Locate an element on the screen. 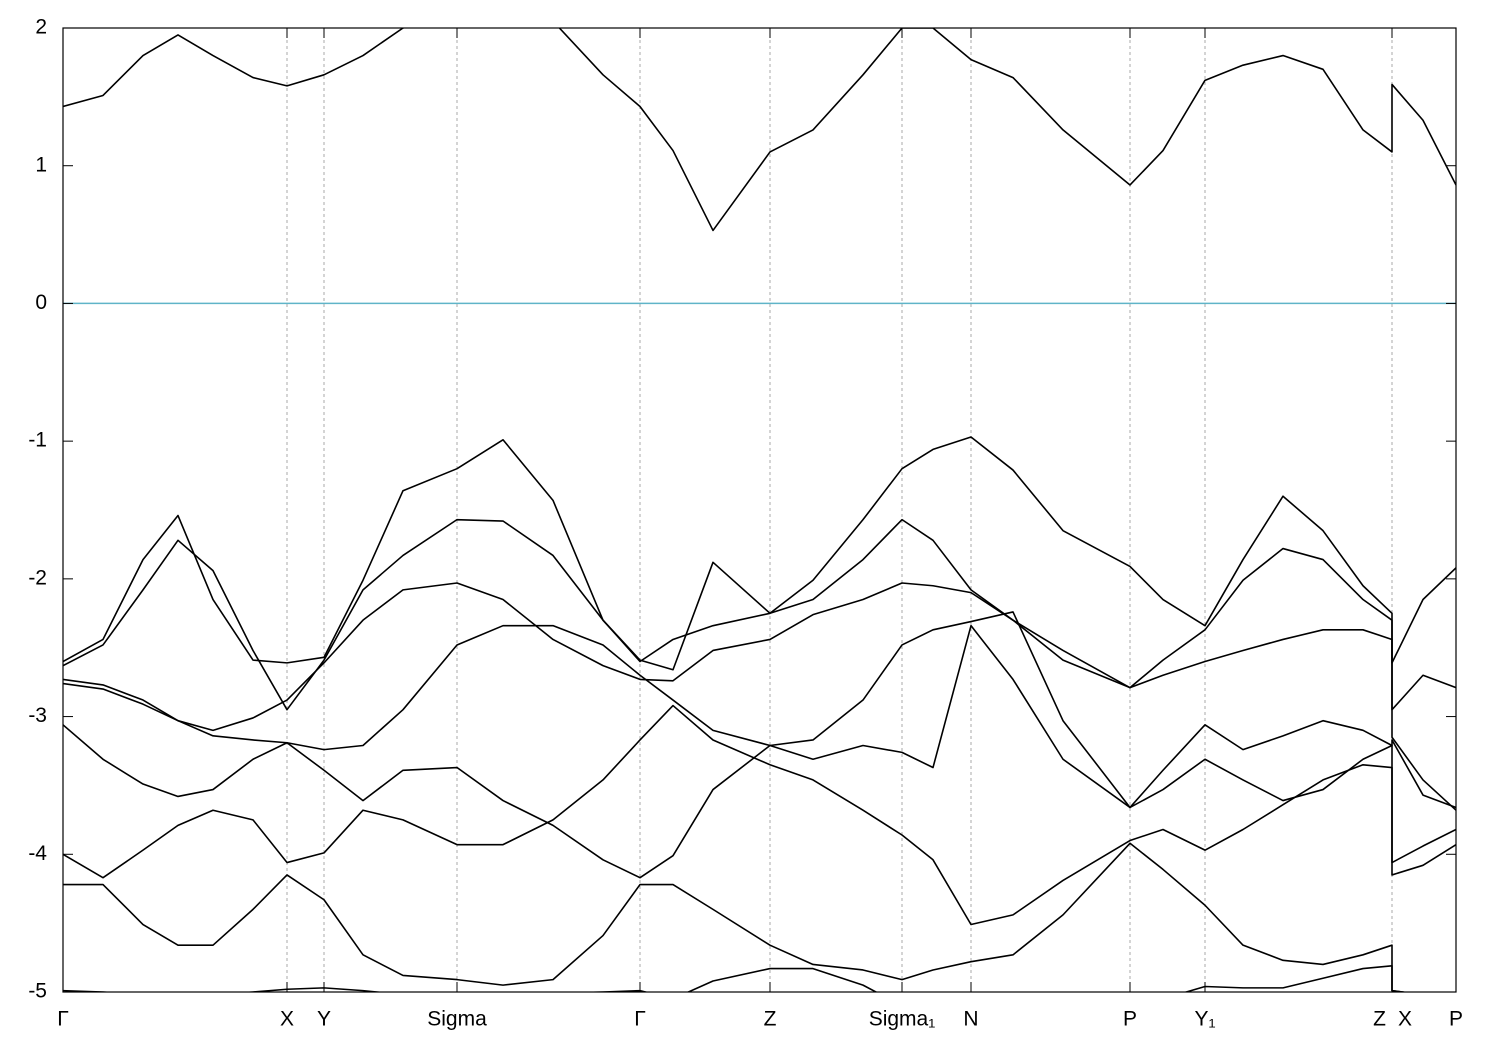 The image size is (1500, 1050). y-tick-label: 2 is located at coordinates (41, 27).